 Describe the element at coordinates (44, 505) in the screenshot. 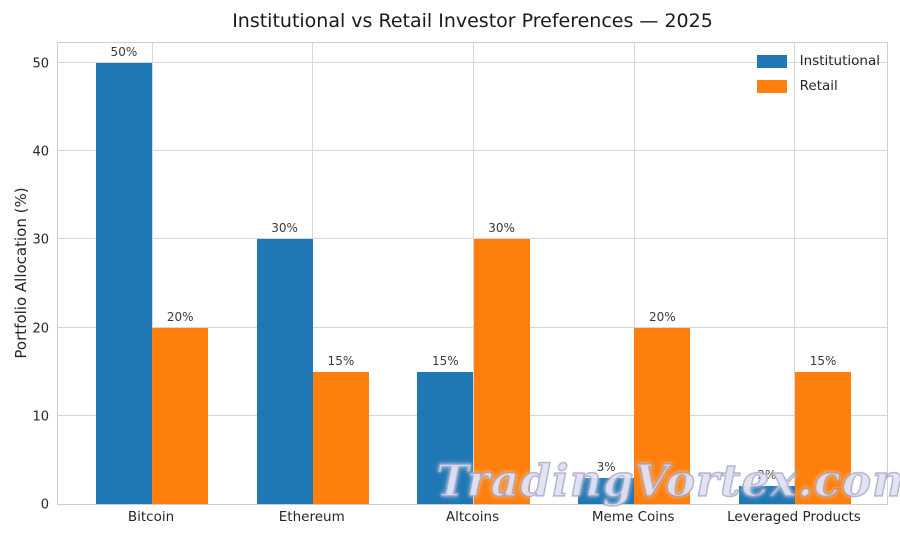

I see `y-tick-label: 0` at that location.